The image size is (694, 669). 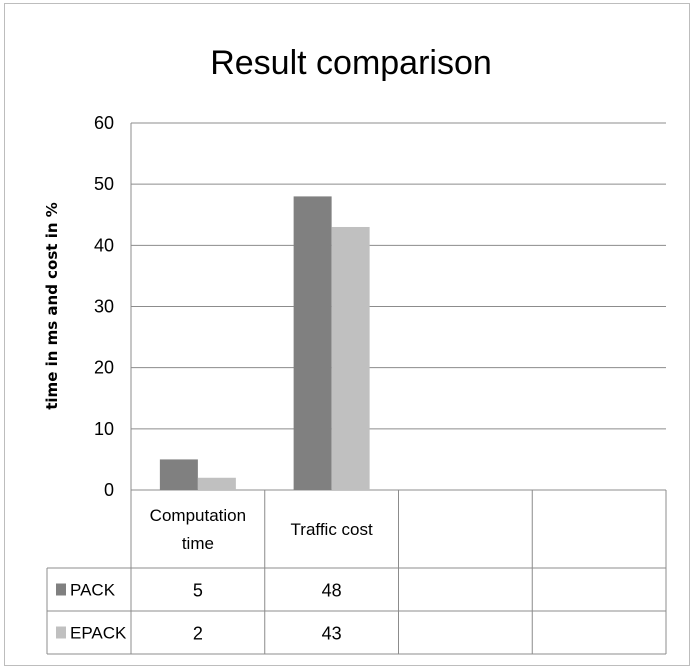 I want to click on y-tick-label: 30, so click(x=104, y=307).